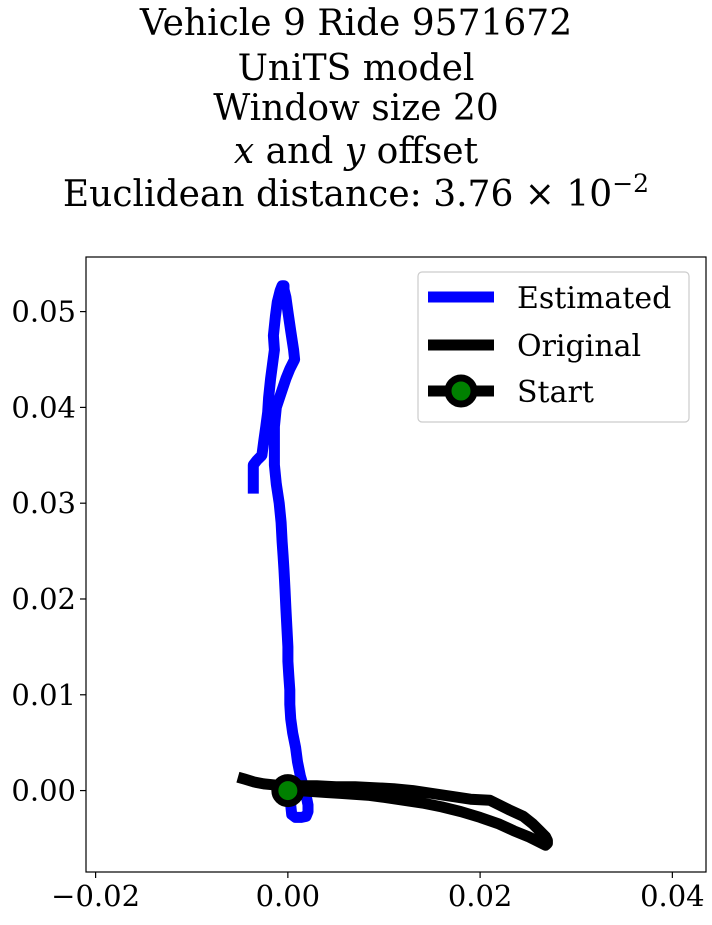 The width and height of the screenshot is (712, 925). Describe the element at coordinates (356, 108) in the screenshot. I see `title-line-3: Window size 20` at that location.